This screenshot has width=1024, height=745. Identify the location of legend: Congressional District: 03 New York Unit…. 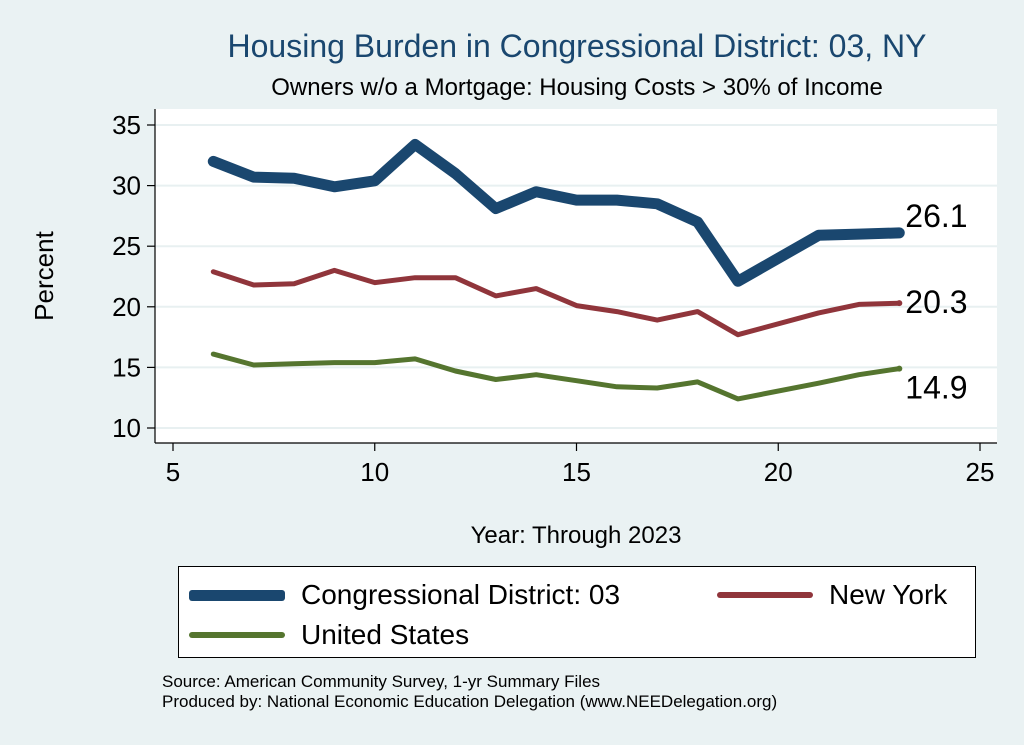
(577, 612).